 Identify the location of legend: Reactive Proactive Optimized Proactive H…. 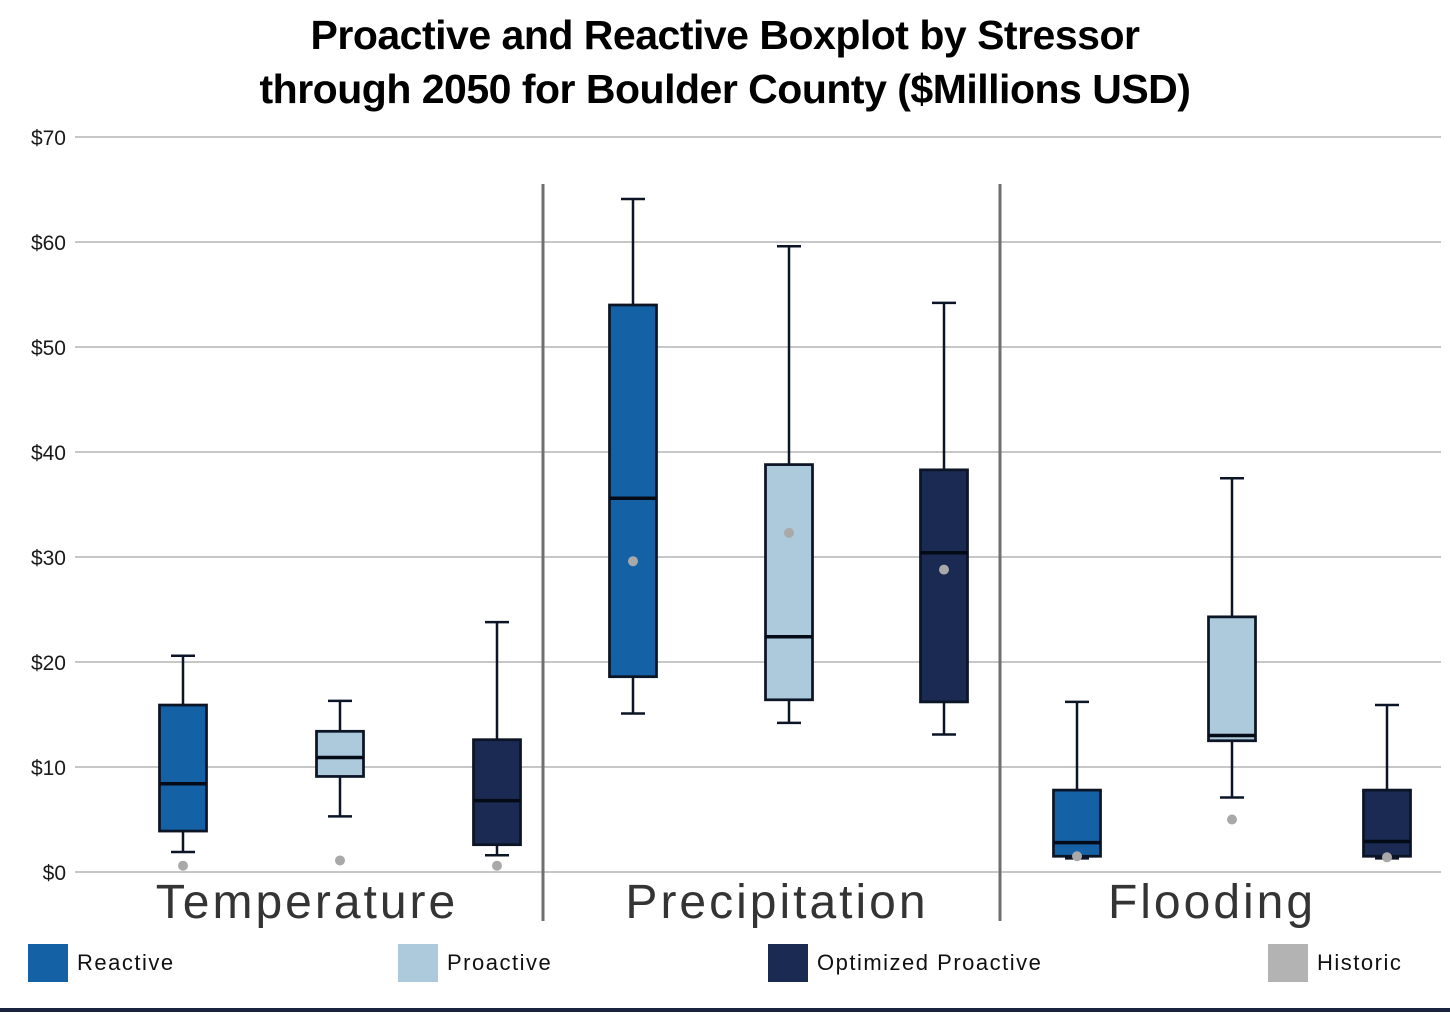
(725, 968).